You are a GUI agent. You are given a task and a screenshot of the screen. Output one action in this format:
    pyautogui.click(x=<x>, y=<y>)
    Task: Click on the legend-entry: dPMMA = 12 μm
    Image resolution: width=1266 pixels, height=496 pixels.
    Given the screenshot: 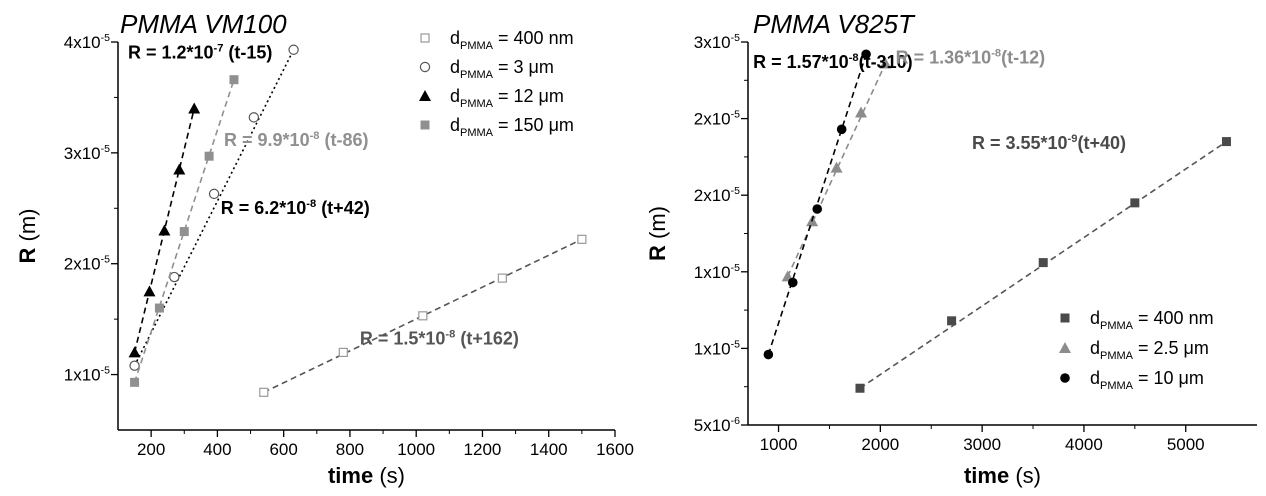 What is the action you would take?
    pyautogui.click(x=507, y=98)
    